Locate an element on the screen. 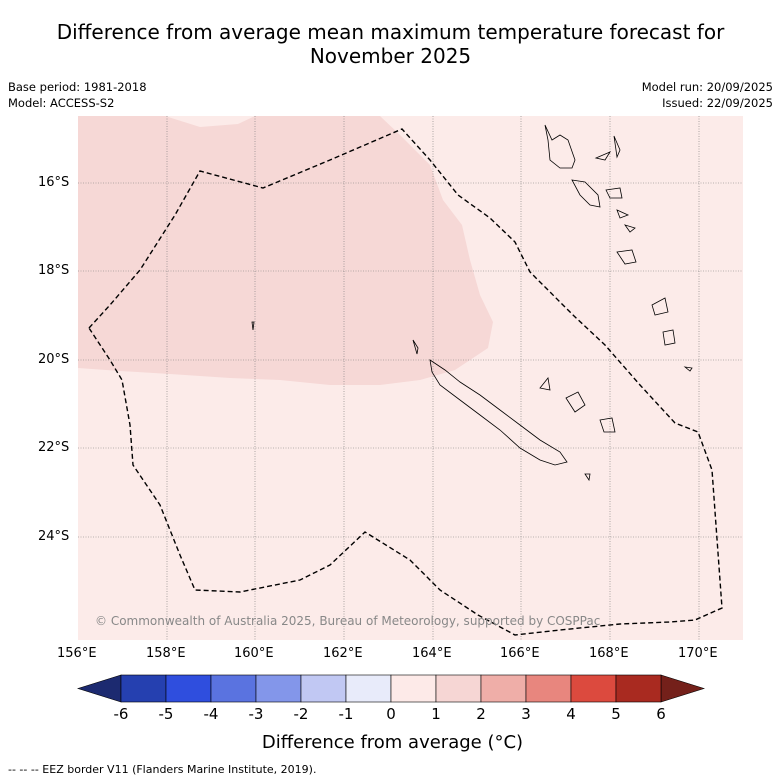  colorbar-label: Difference from average (°C) is located at coordinates (392, 742).